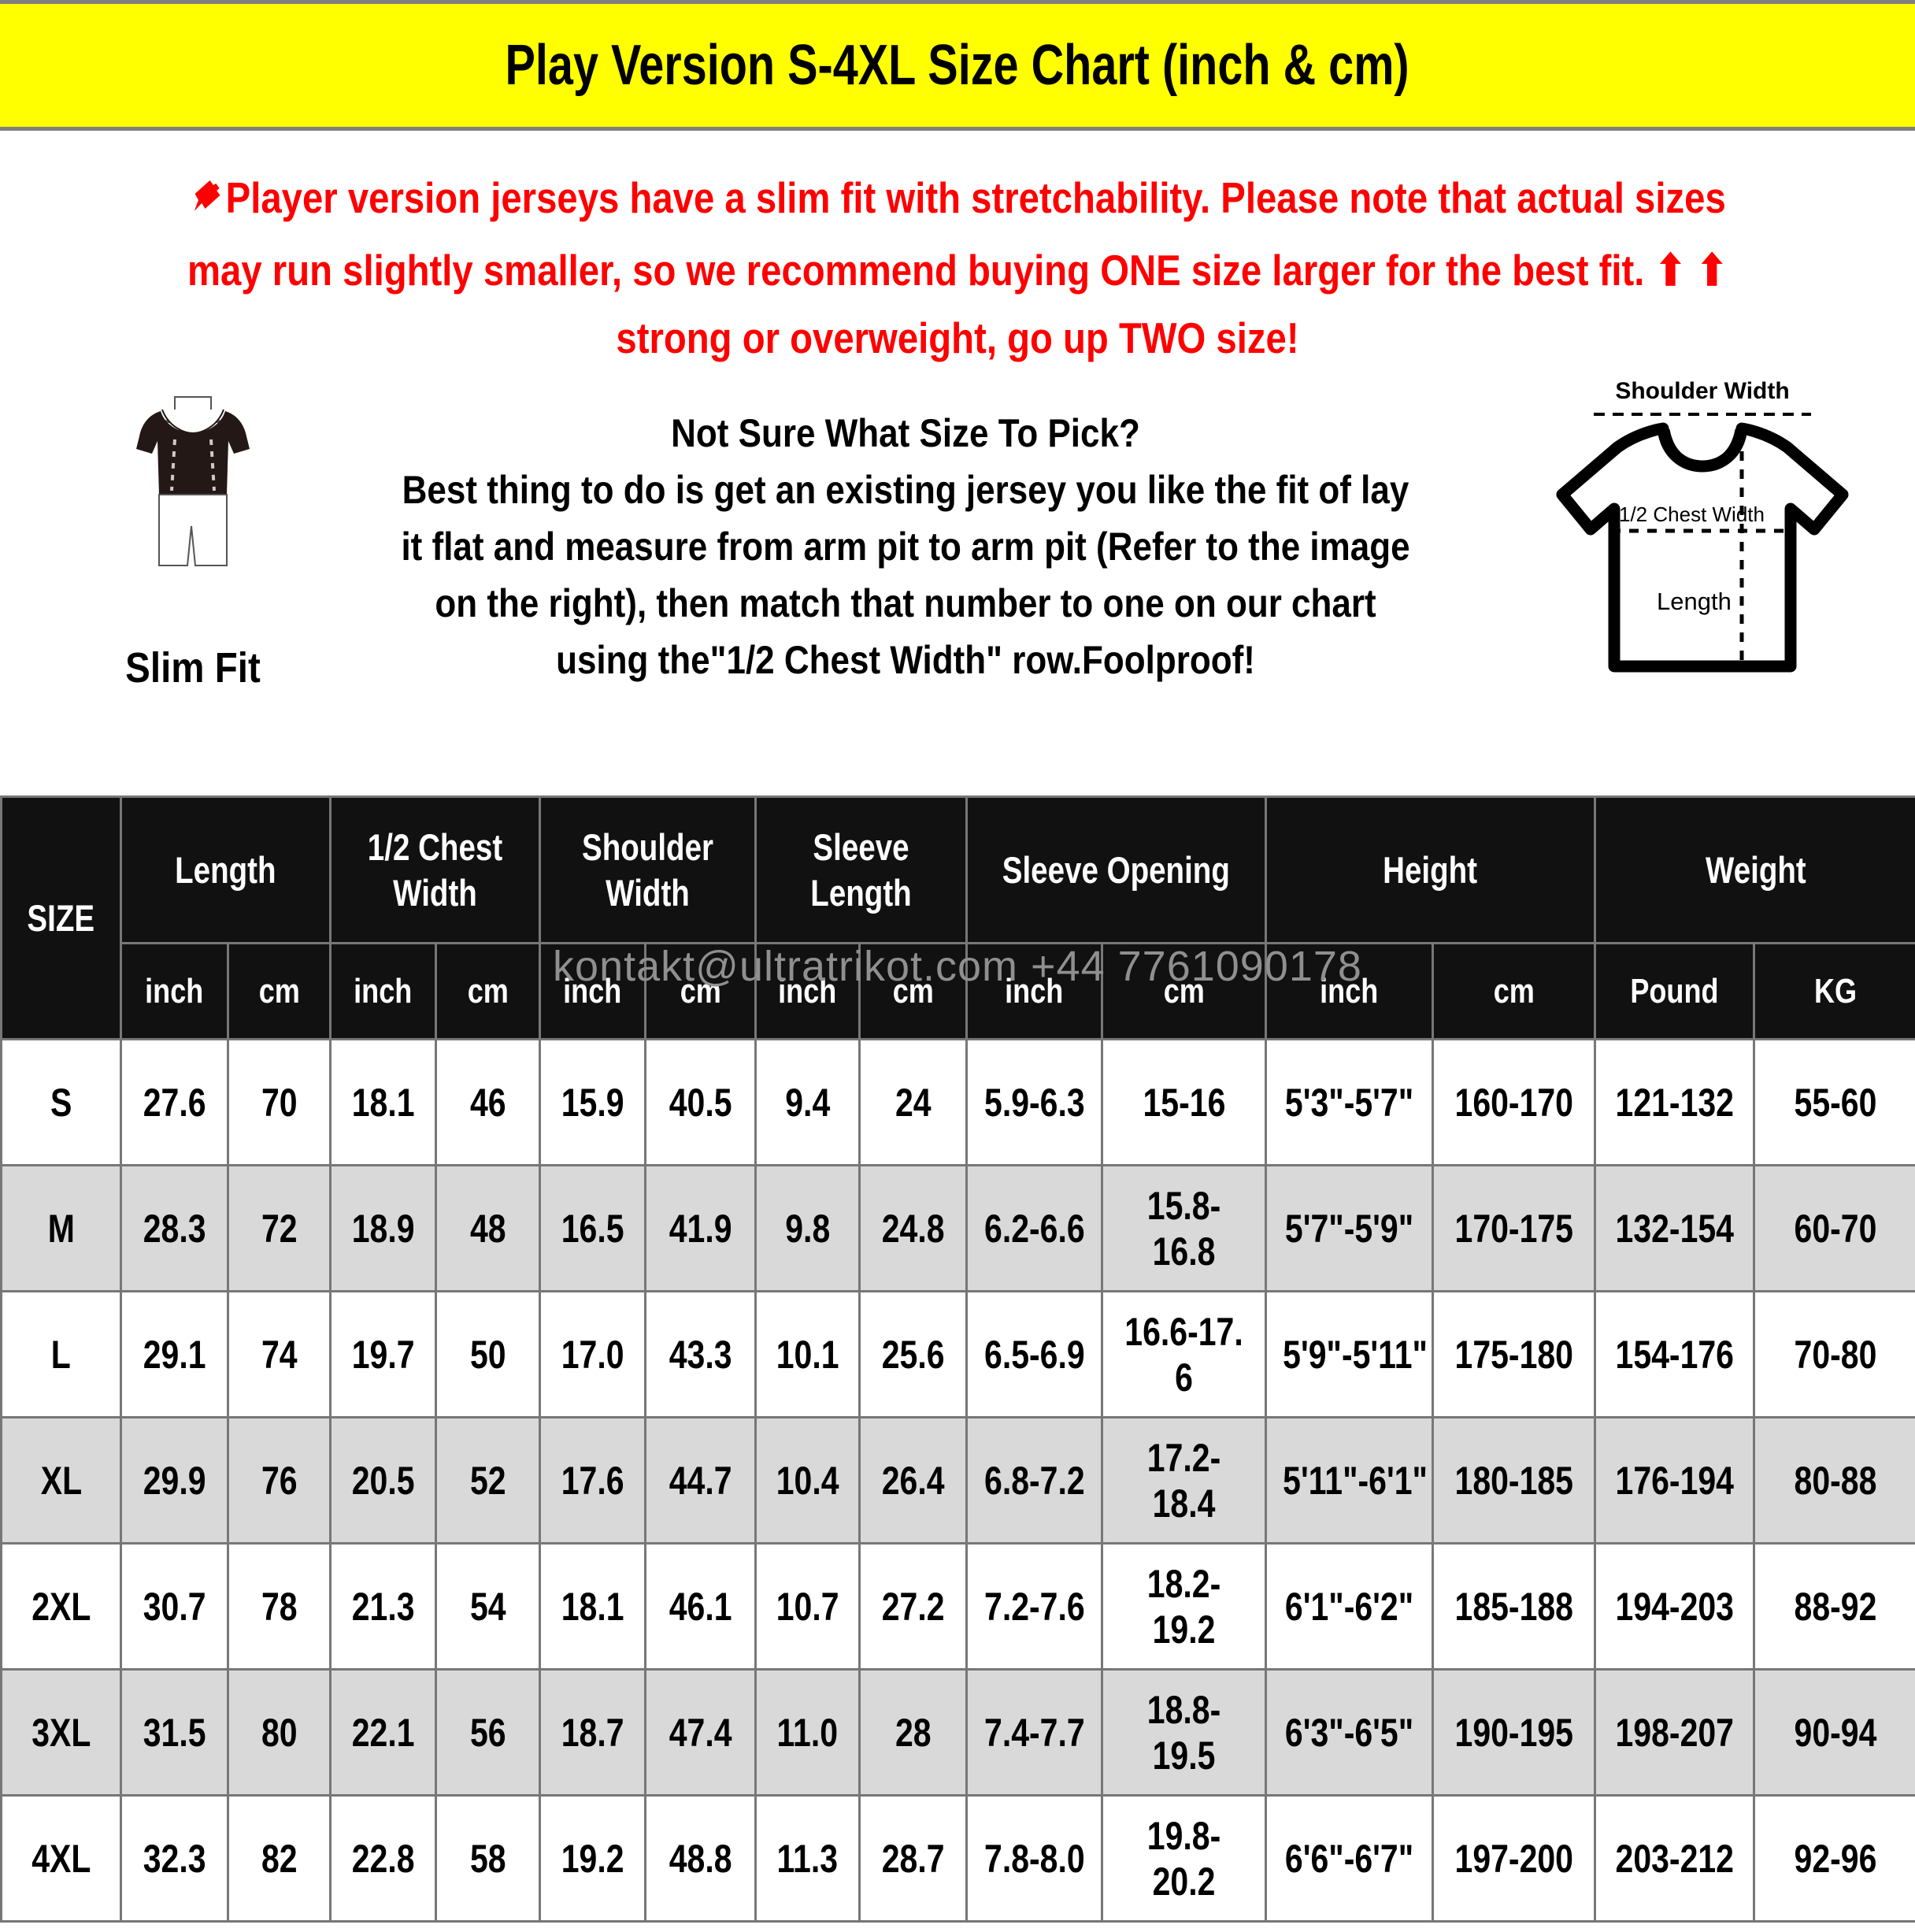 The height and width of the screenshot is (1932, 1915). Describe the element at coordinates (913, 1228) in the screenshot. I see `cell-value: 24.8` at that location.